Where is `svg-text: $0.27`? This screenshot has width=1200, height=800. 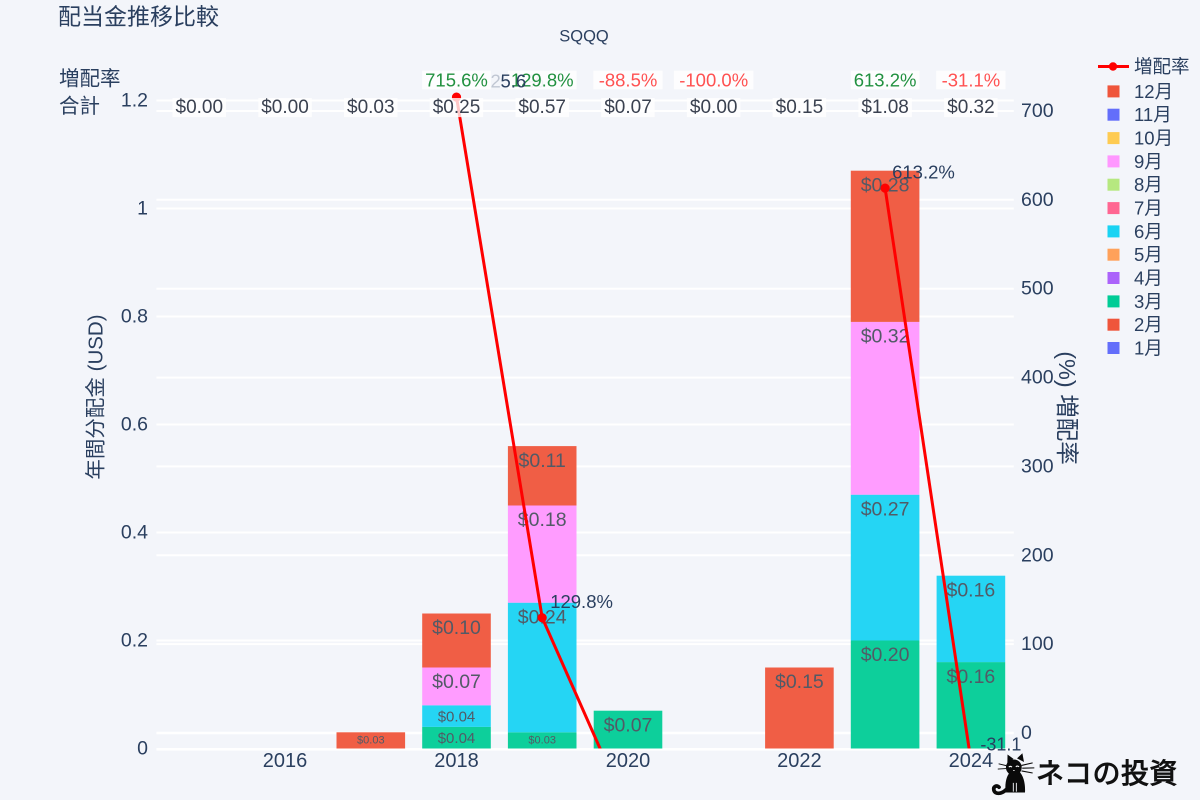
svg-text: $0.27 is located at coordinates (885, 509).